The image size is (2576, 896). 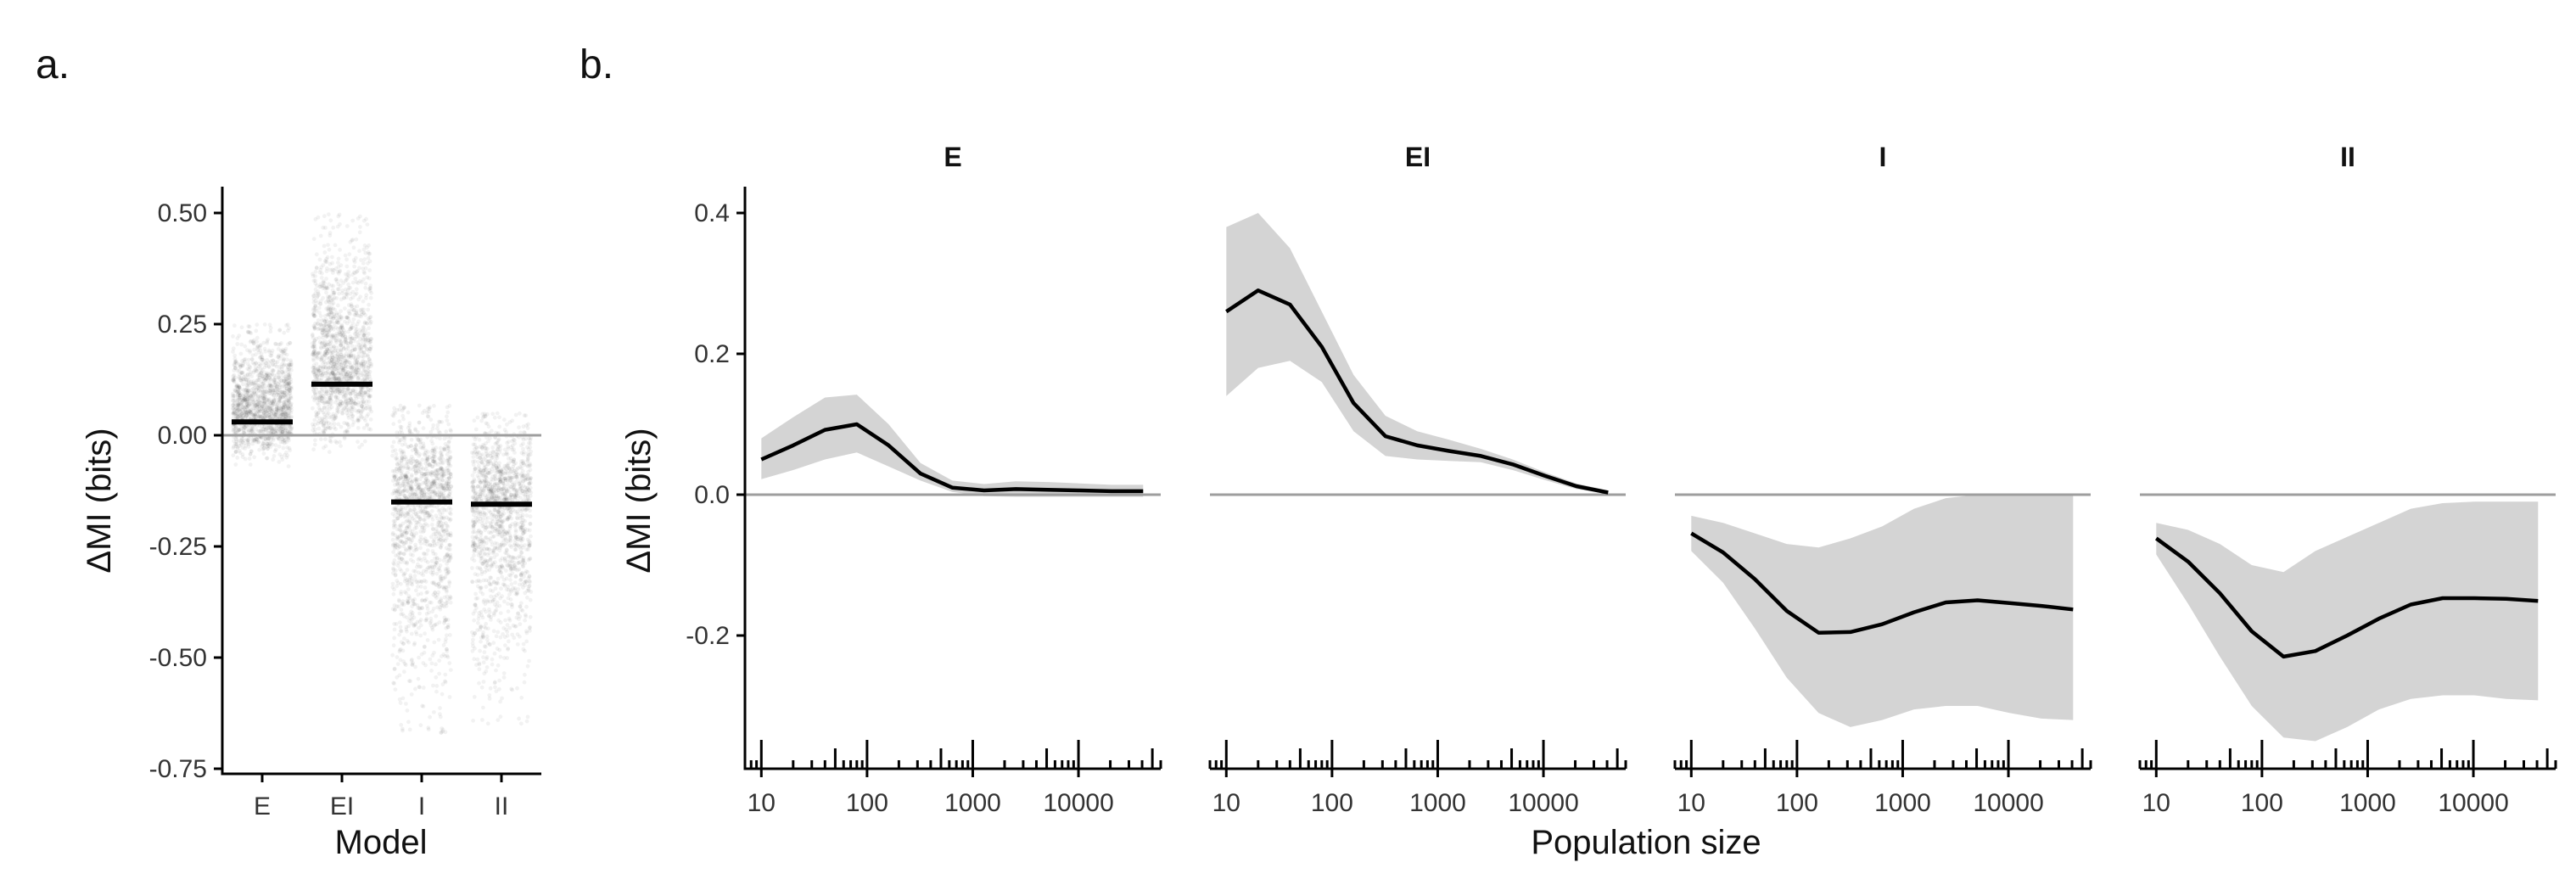 What do you see at coordinates (712, 495) in the screenshot?
I see `panel-b-y-tick-label: 0.0` at bounding box center [712, 495].